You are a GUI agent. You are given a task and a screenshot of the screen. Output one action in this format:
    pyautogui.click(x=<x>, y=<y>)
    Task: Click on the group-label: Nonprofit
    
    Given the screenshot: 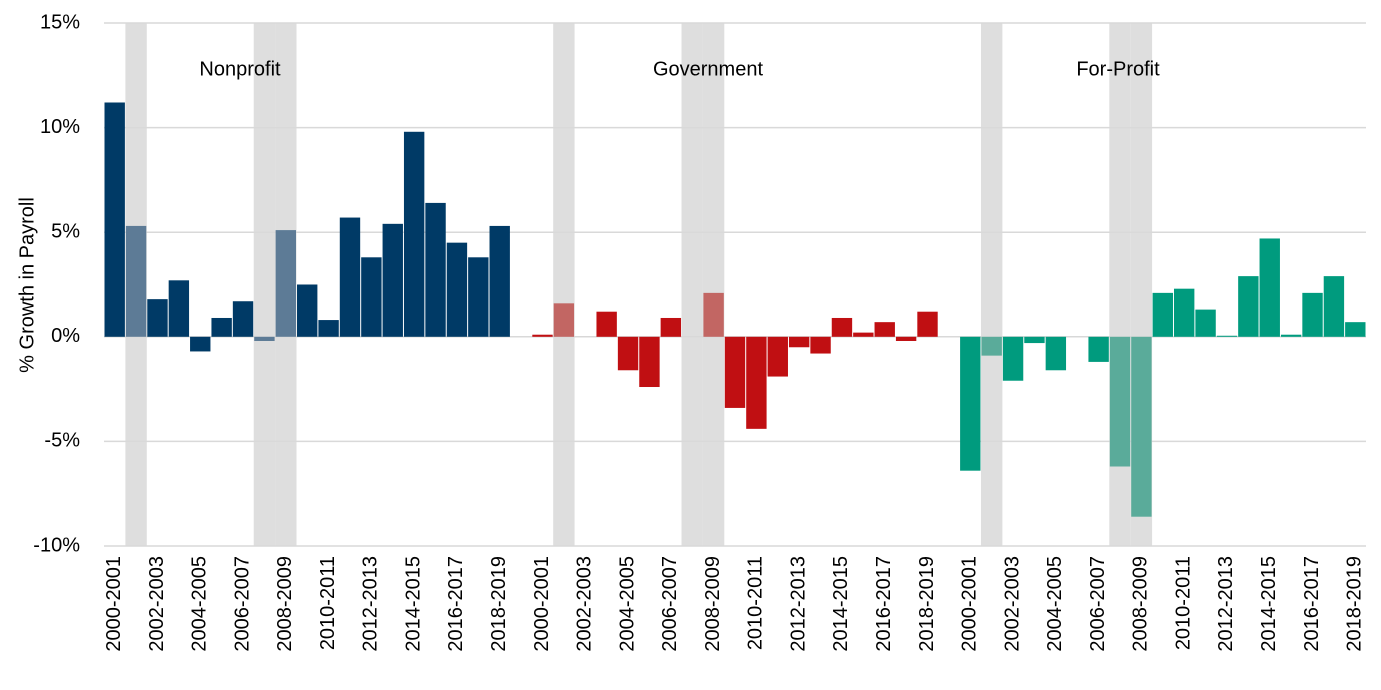 What is the action you would take?
    pyautogui.click(x=240, y=69)
    